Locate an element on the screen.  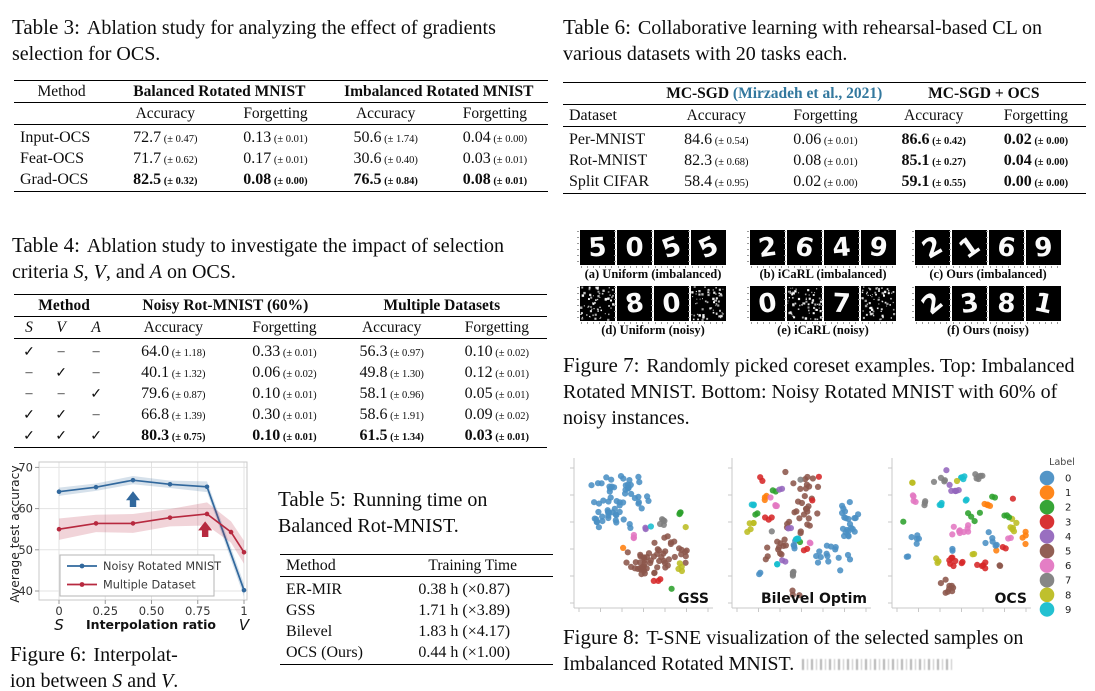
x-tick-label: 0 is located at coordinates (58, 611).